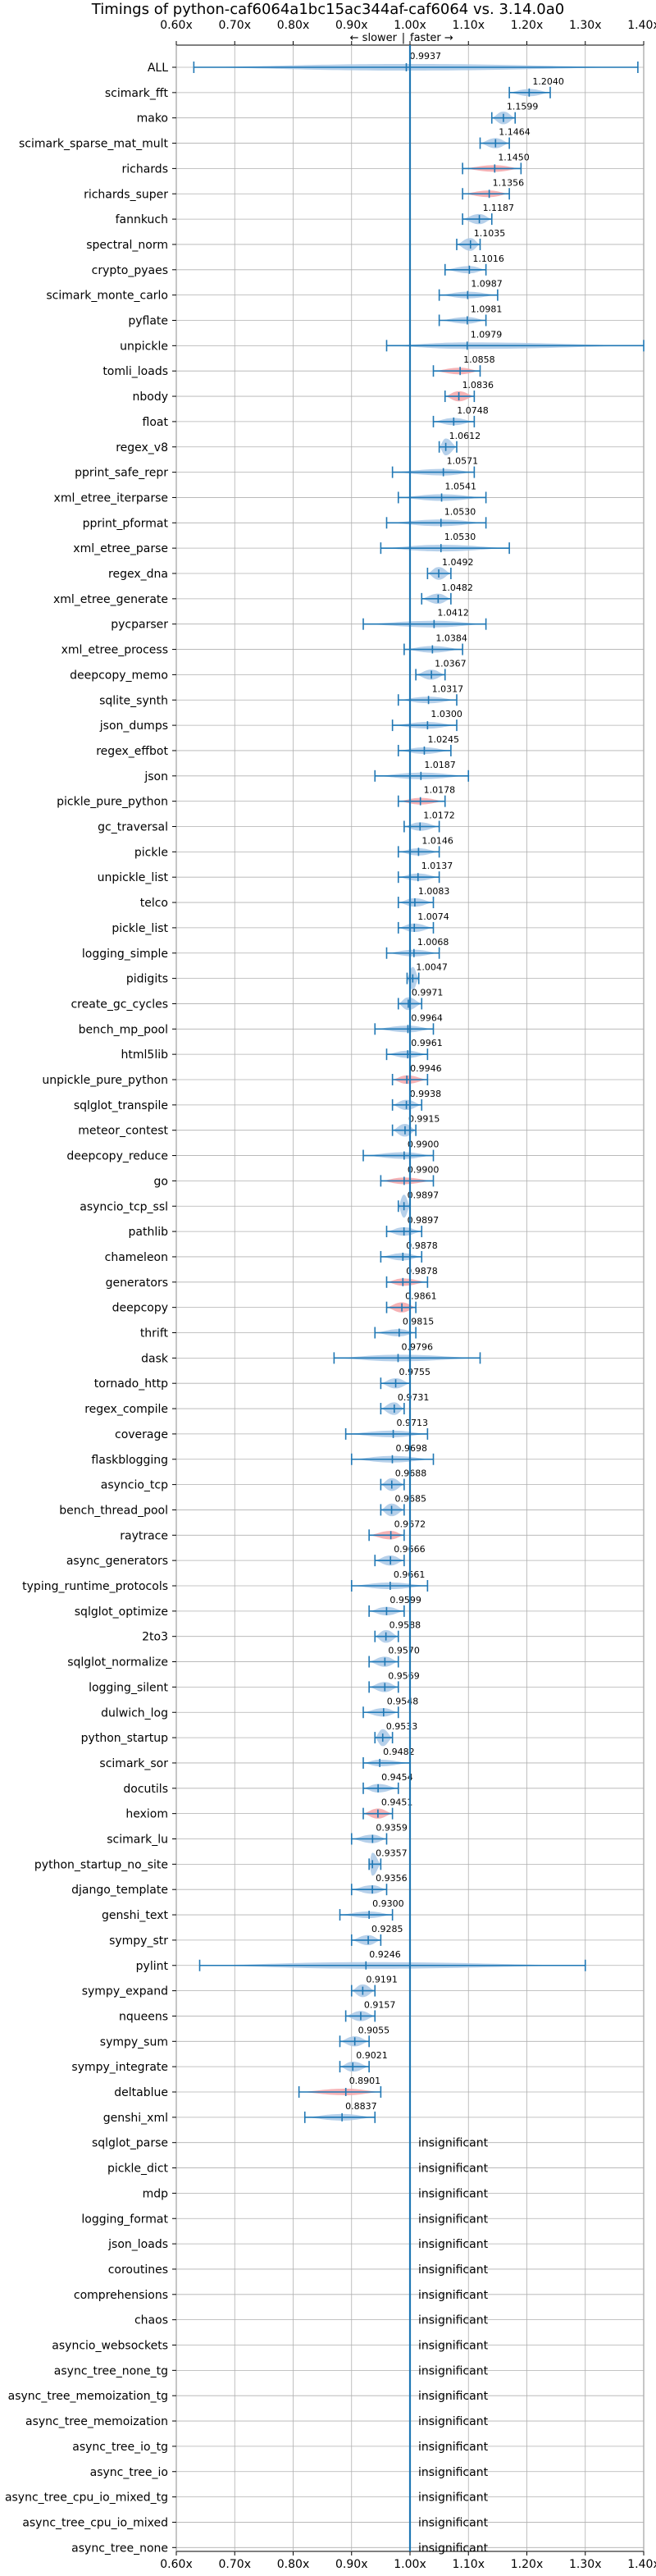  Describe the element at coordinates (117, 1562) in the screenshot. I see `benchmark-label: async_generators` at that location.